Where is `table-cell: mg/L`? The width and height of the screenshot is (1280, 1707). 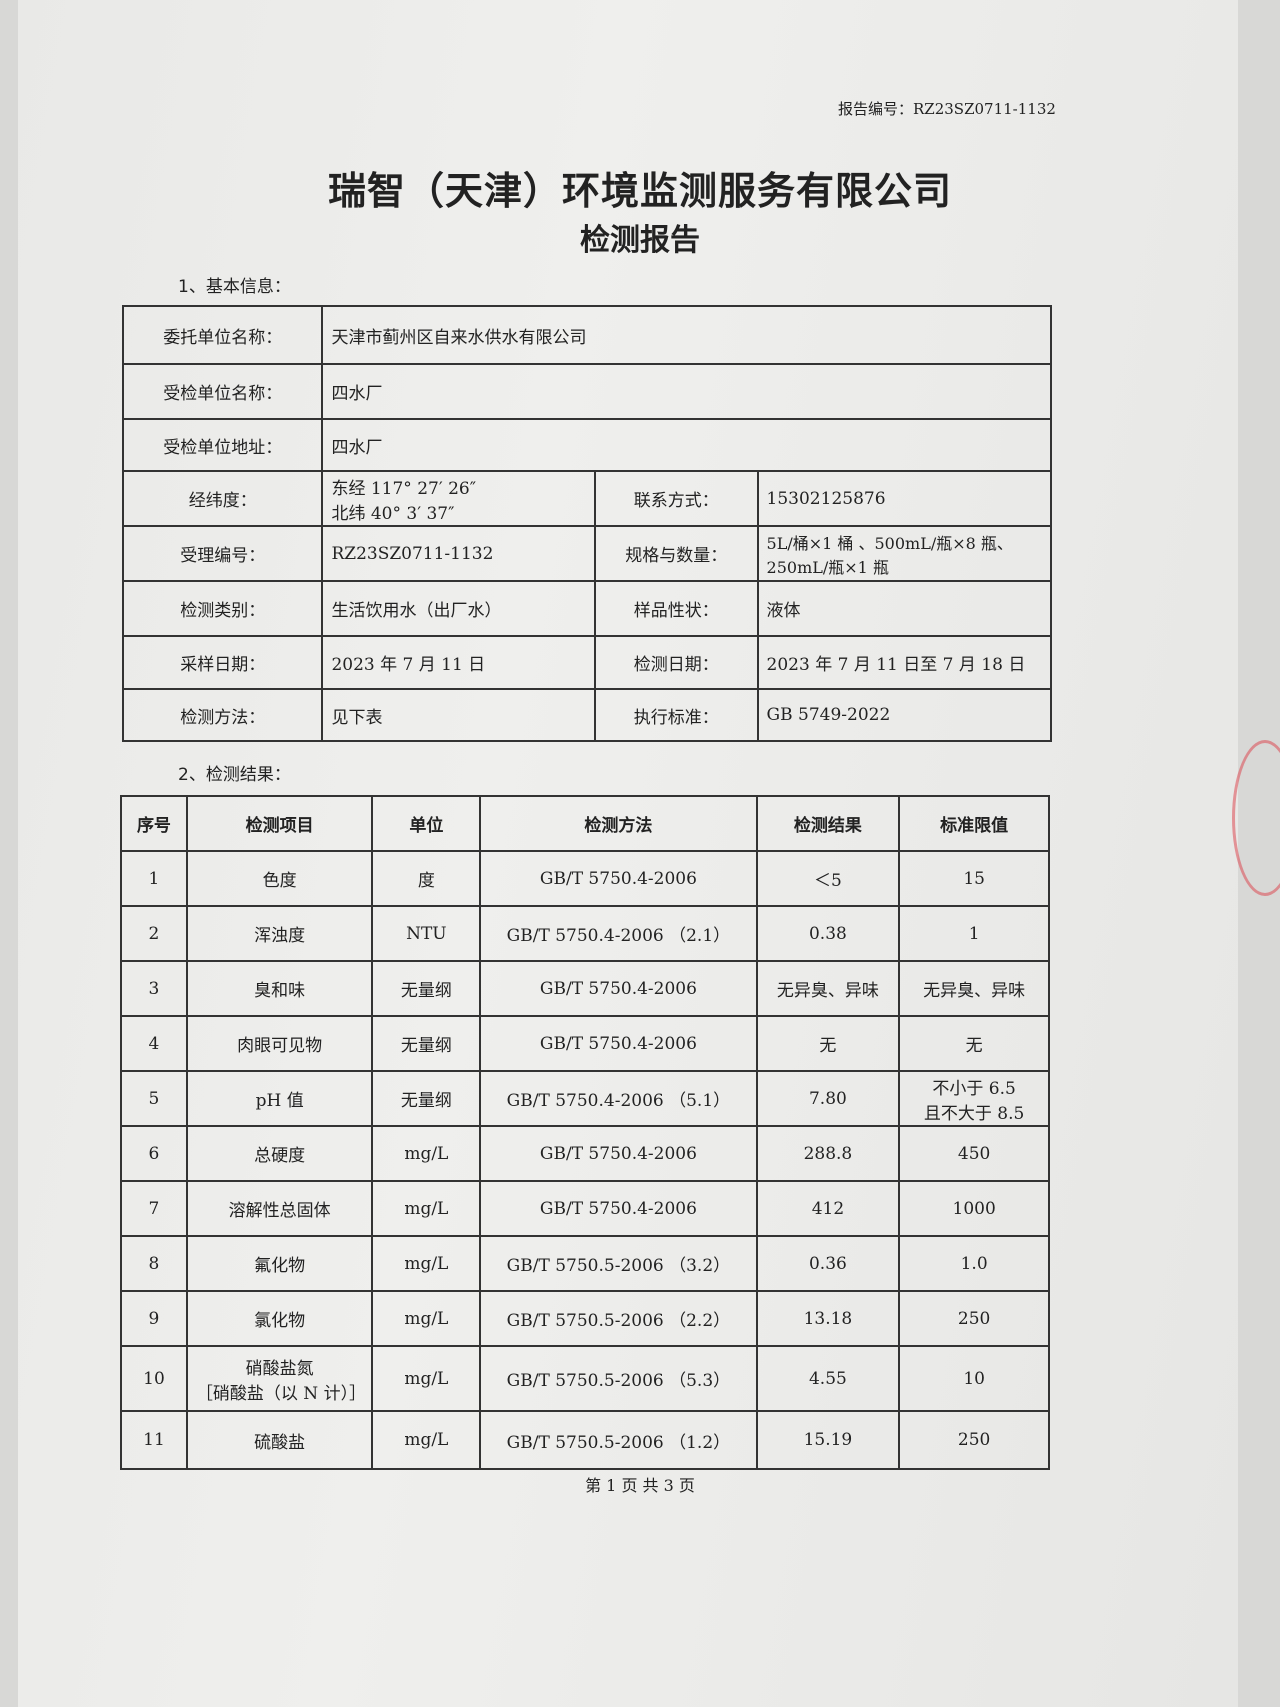
table-cell: mg/L is located at coordinates (426, 1440).